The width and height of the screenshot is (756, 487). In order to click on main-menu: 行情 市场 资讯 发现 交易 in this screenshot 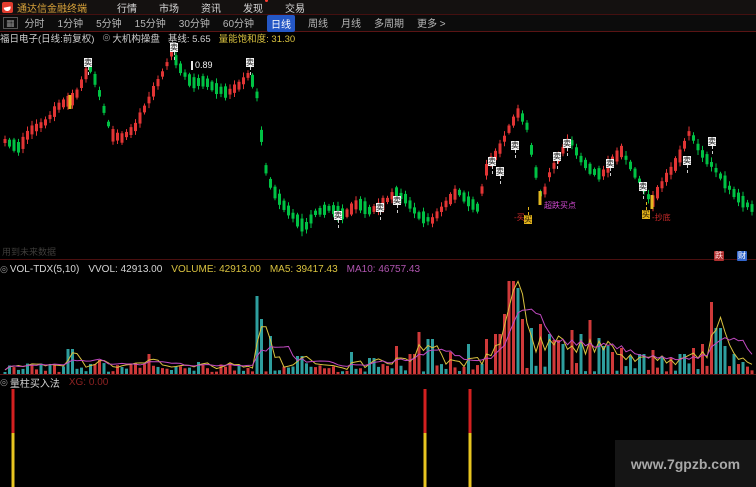, I will do `click(211, 7)`.